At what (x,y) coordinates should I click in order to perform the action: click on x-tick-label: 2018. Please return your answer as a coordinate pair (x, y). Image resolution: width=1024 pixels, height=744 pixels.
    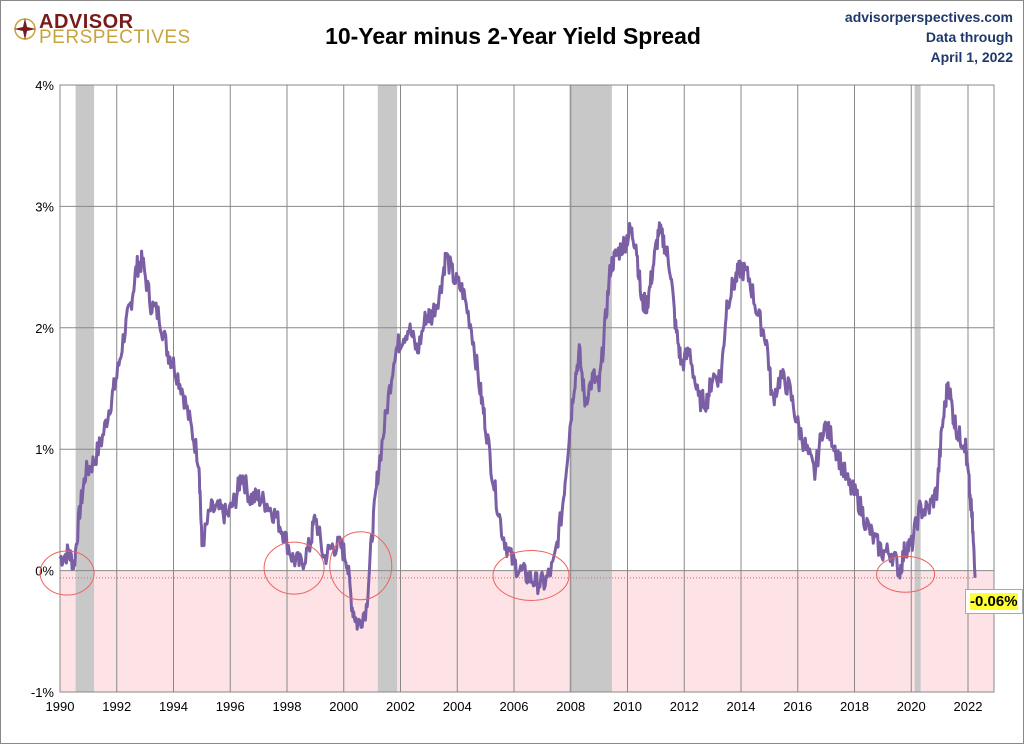
    Looking at the image, I should click on (854, 706).